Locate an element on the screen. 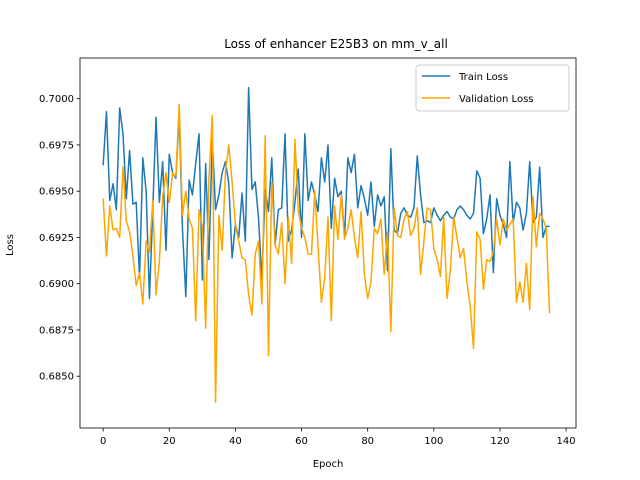  y-tick-label: 0.6925 is located at coordinates (56, 238).